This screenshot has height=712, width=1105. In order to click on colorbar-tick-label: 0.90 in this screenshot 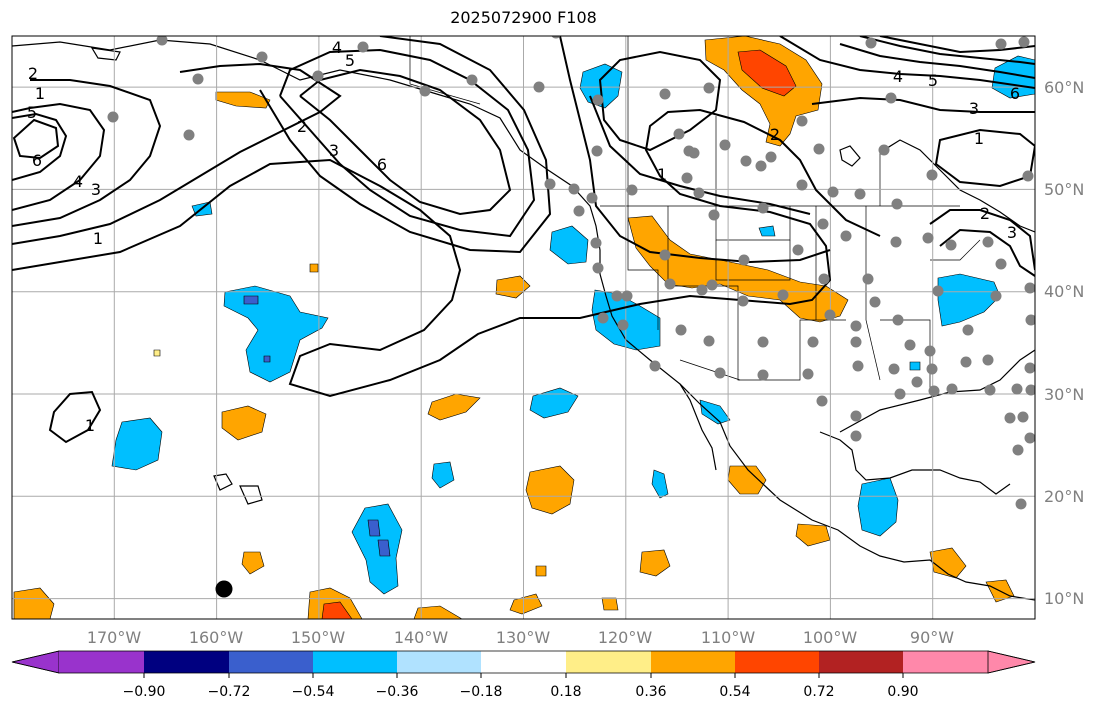, I will do `click(902, 692)`.